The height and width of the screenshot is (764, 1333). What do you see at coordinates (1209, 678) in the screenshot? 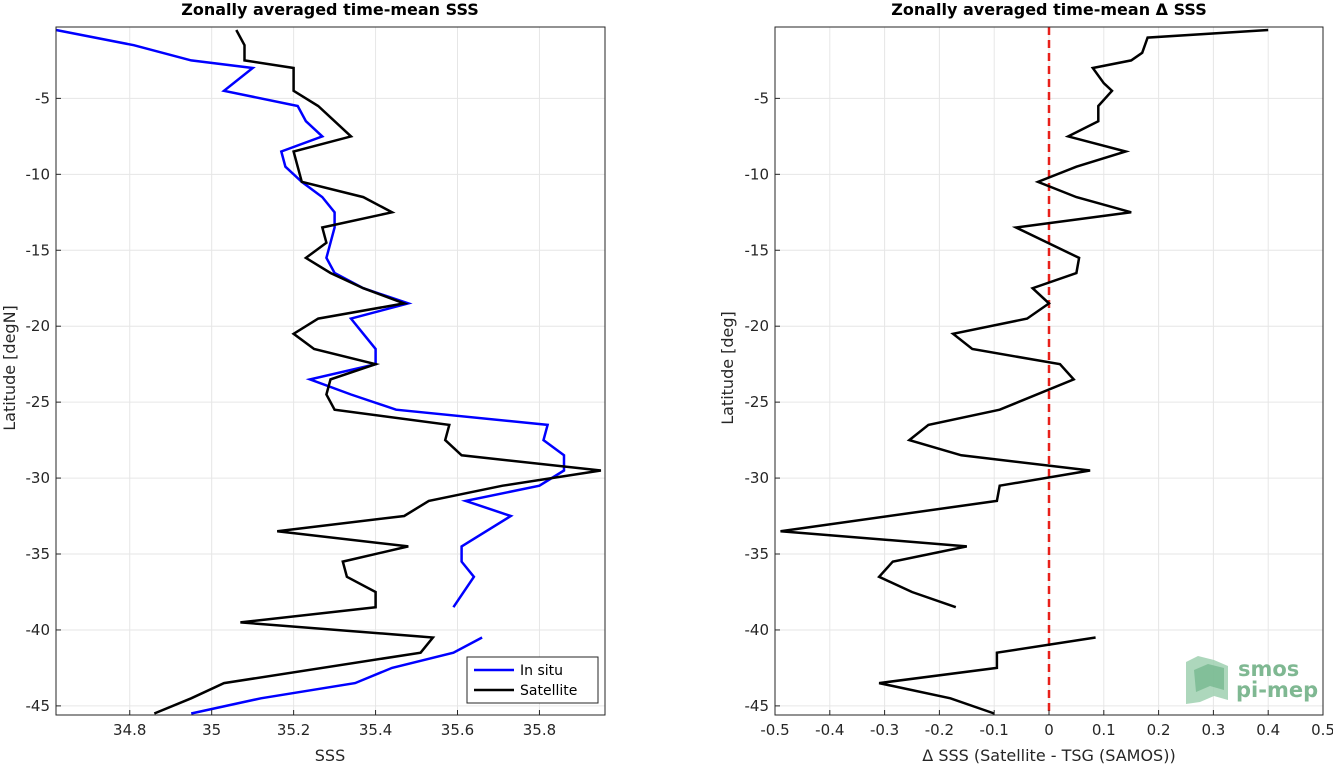
I see `logo-wave-graphic-dark` at bounding box center [1209, 678].